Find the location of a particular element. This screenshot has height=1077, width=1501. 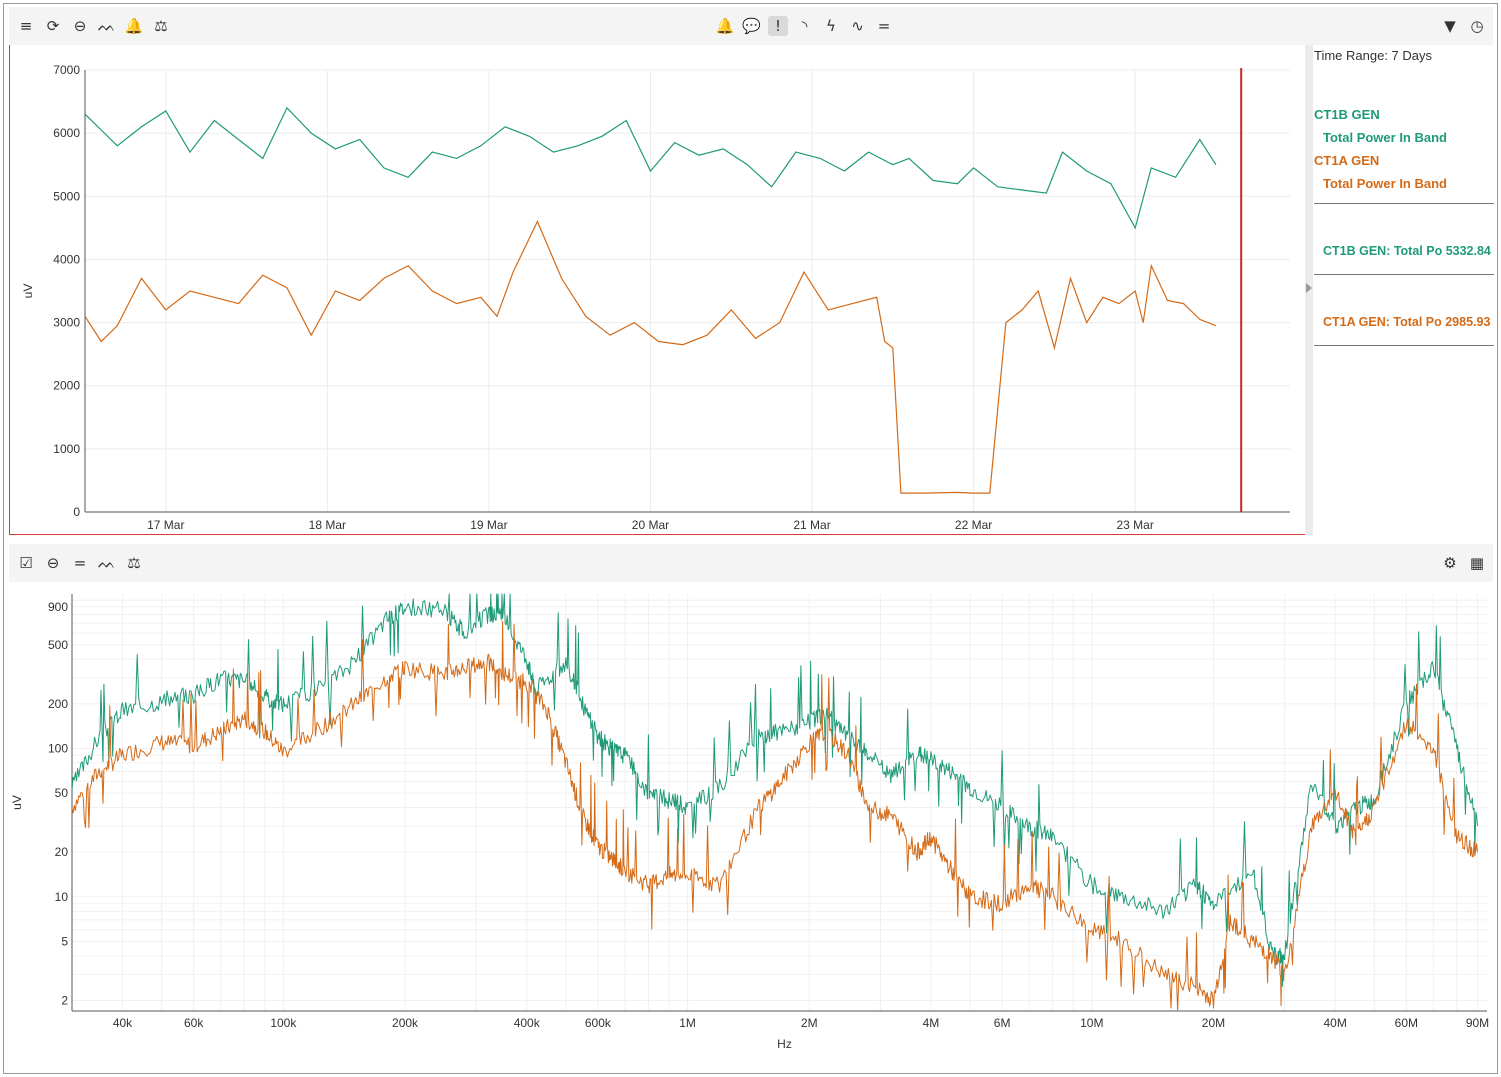

legend-series-name: CT1B GEN is located at coordinates (1347, 114).